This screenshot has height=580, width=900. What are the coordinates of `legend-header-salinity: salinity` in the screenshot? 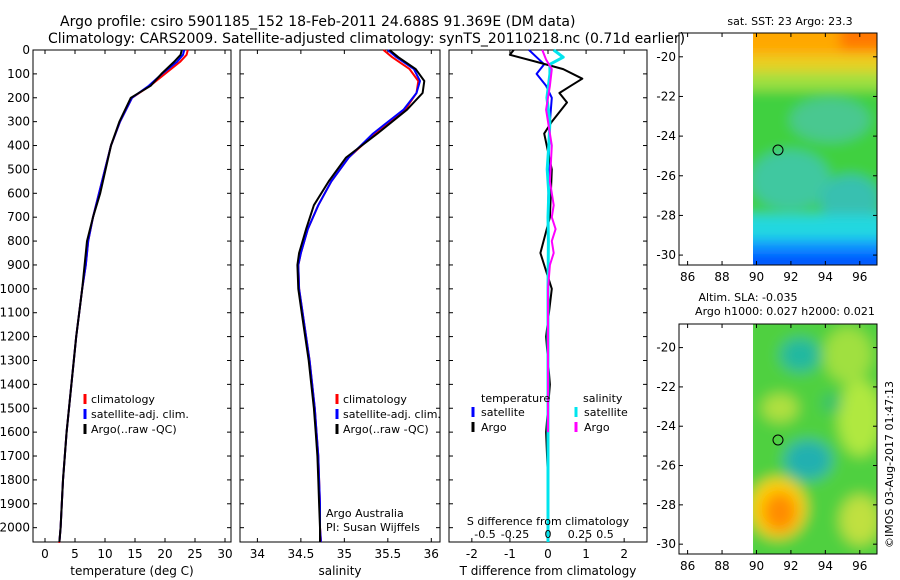 It's located at (603, 398).